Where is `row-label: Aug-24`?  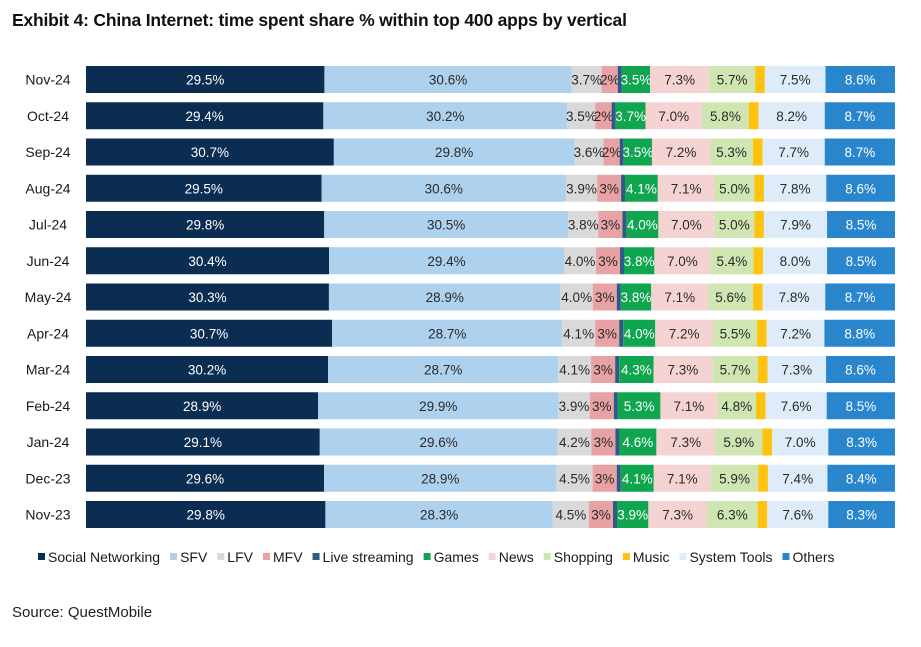
row-label: Aug-24 is located at coordinates (47, 188).